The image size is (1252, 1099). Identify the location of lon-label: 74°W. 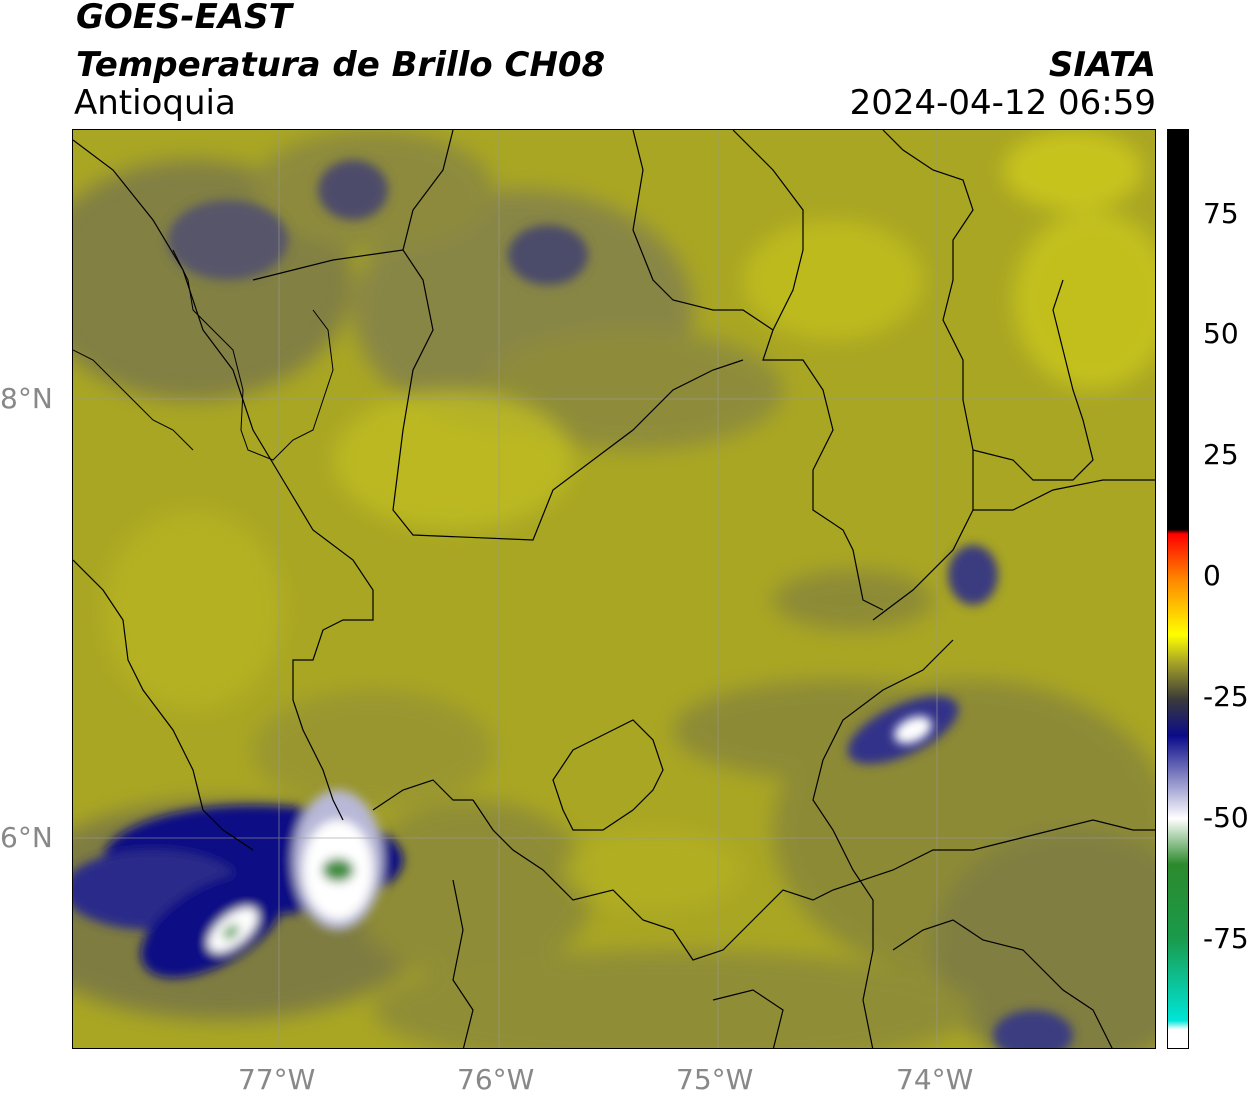
(935, 1079).